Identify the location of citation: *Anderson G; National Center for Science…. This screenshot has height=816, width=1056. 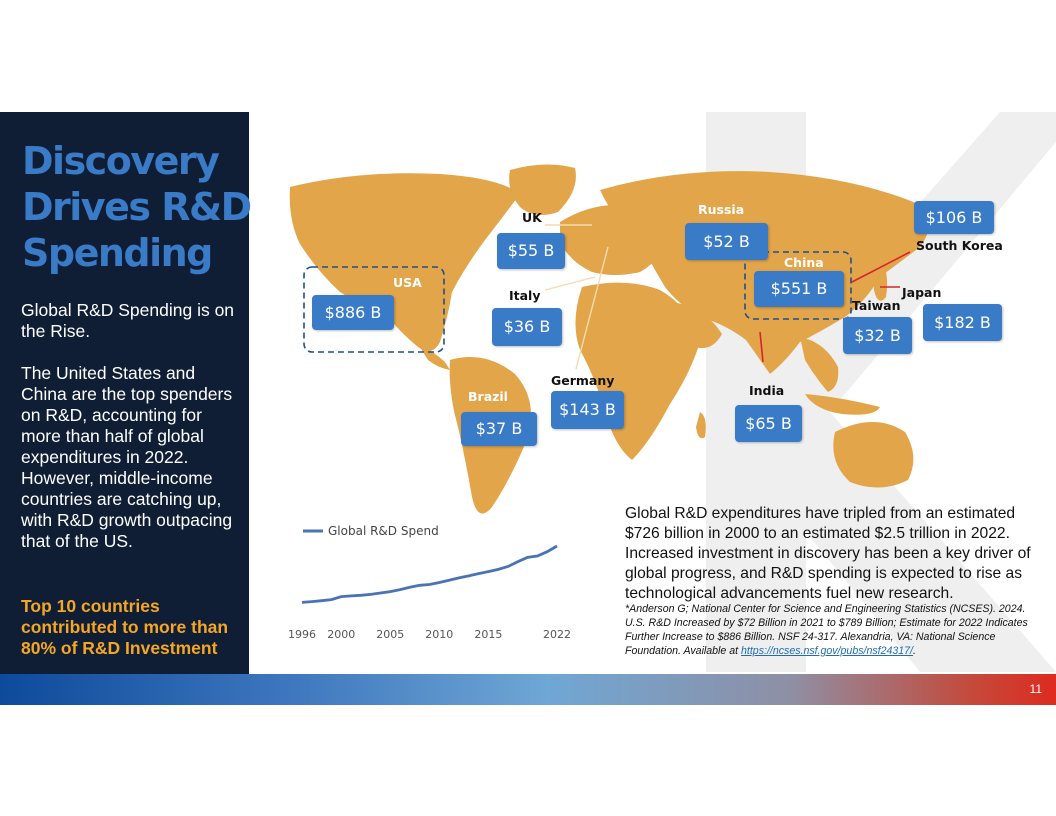
(830, 630).